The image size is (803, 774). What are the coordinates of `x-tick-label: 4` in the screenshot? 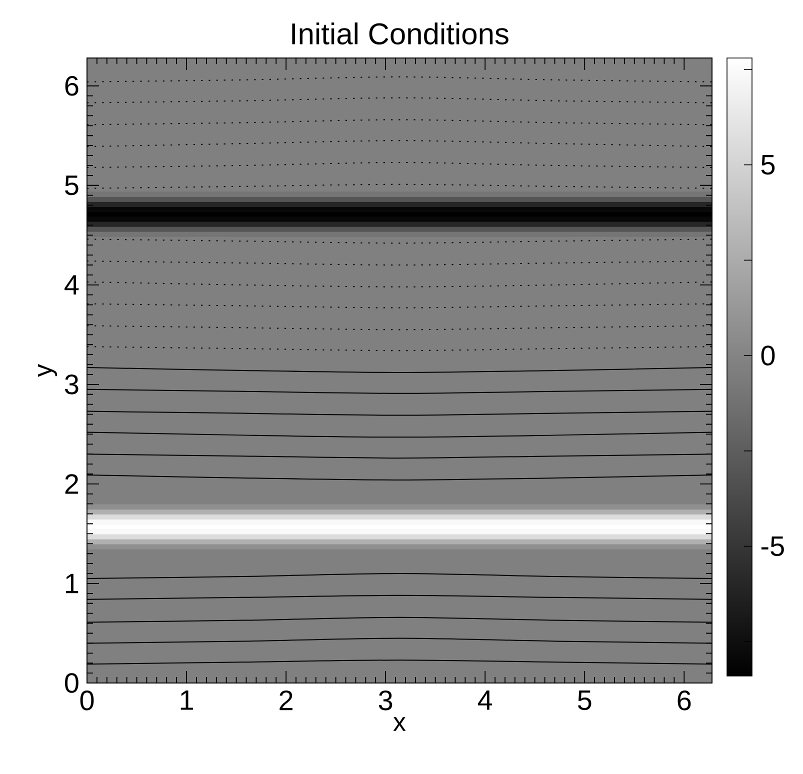 It's located at (485, 700).